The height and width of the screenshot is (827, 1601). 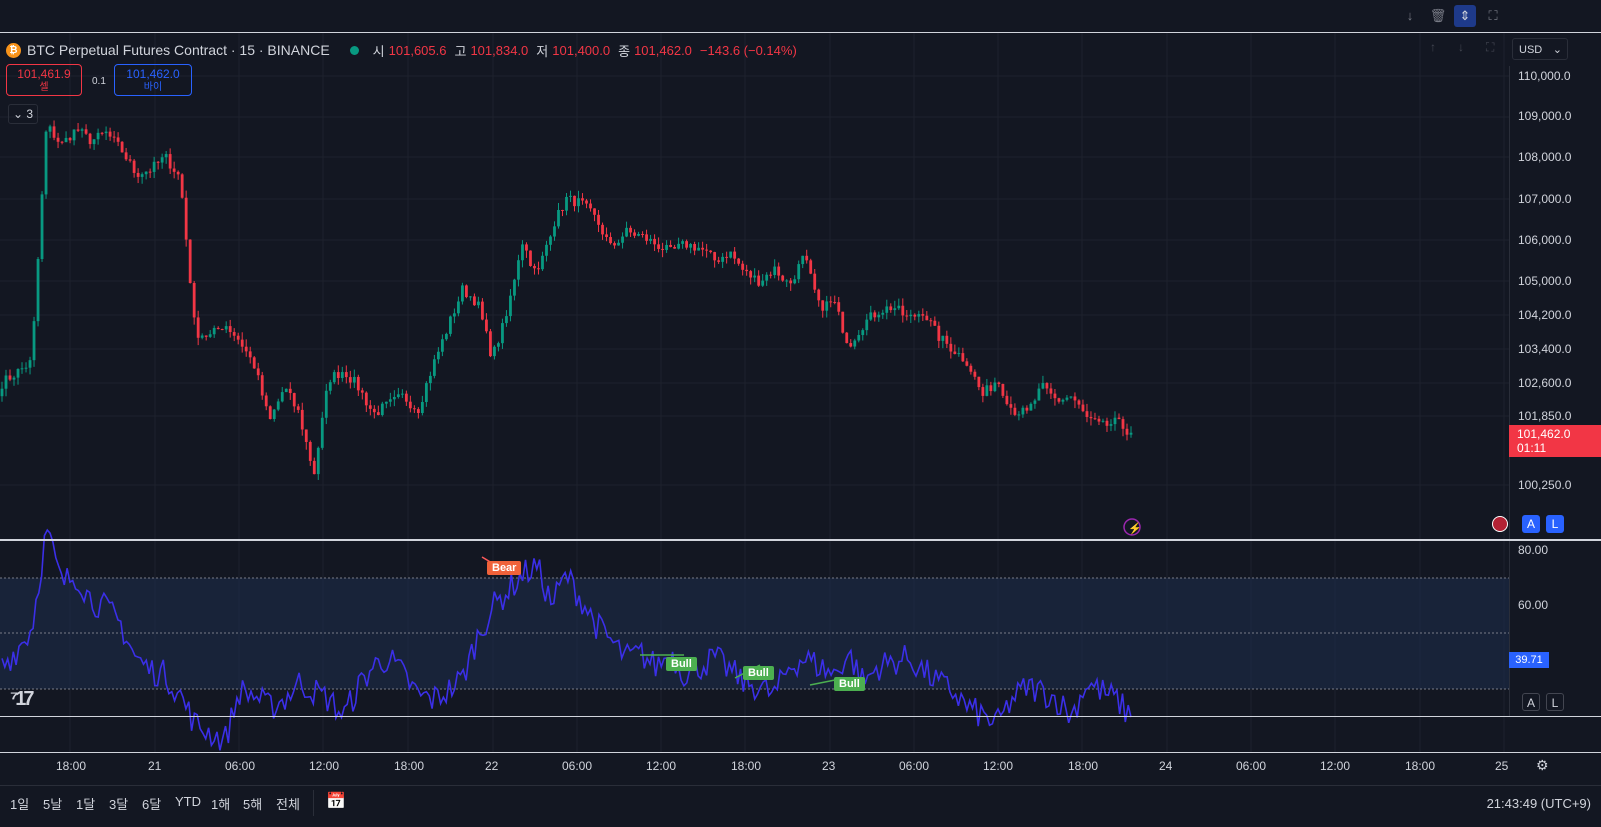 What do you see at coordinates (1545, 315) in the screenshot?
I see `price-tick: 104,200.0` at bounding box center [1545, 315].